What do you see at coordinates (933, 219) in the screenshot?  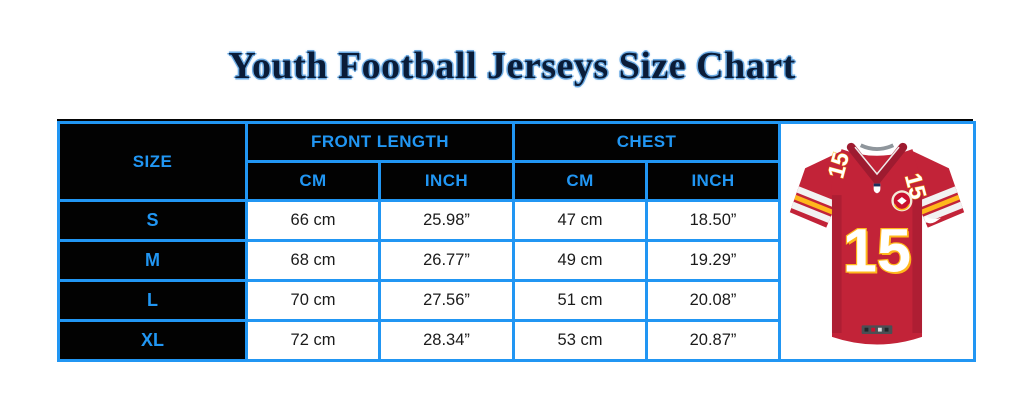 I see `nike-swoosh-icon` at bounding box center [933, 219].